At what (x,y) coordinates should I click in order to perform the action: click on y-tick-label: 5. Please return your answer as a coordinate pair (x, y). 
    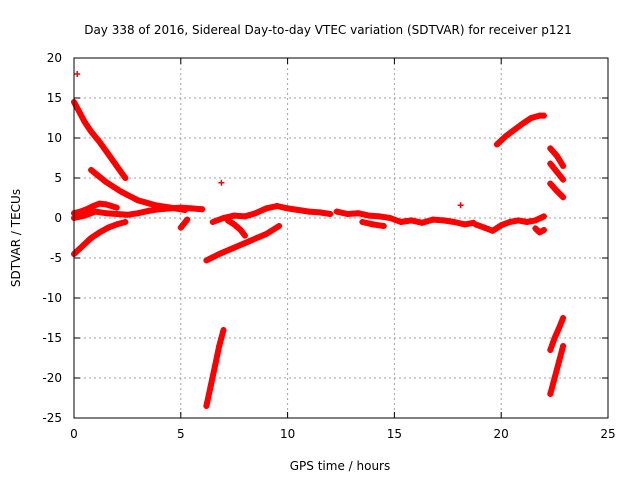
    Looking at the image, I should click on (58, 178).